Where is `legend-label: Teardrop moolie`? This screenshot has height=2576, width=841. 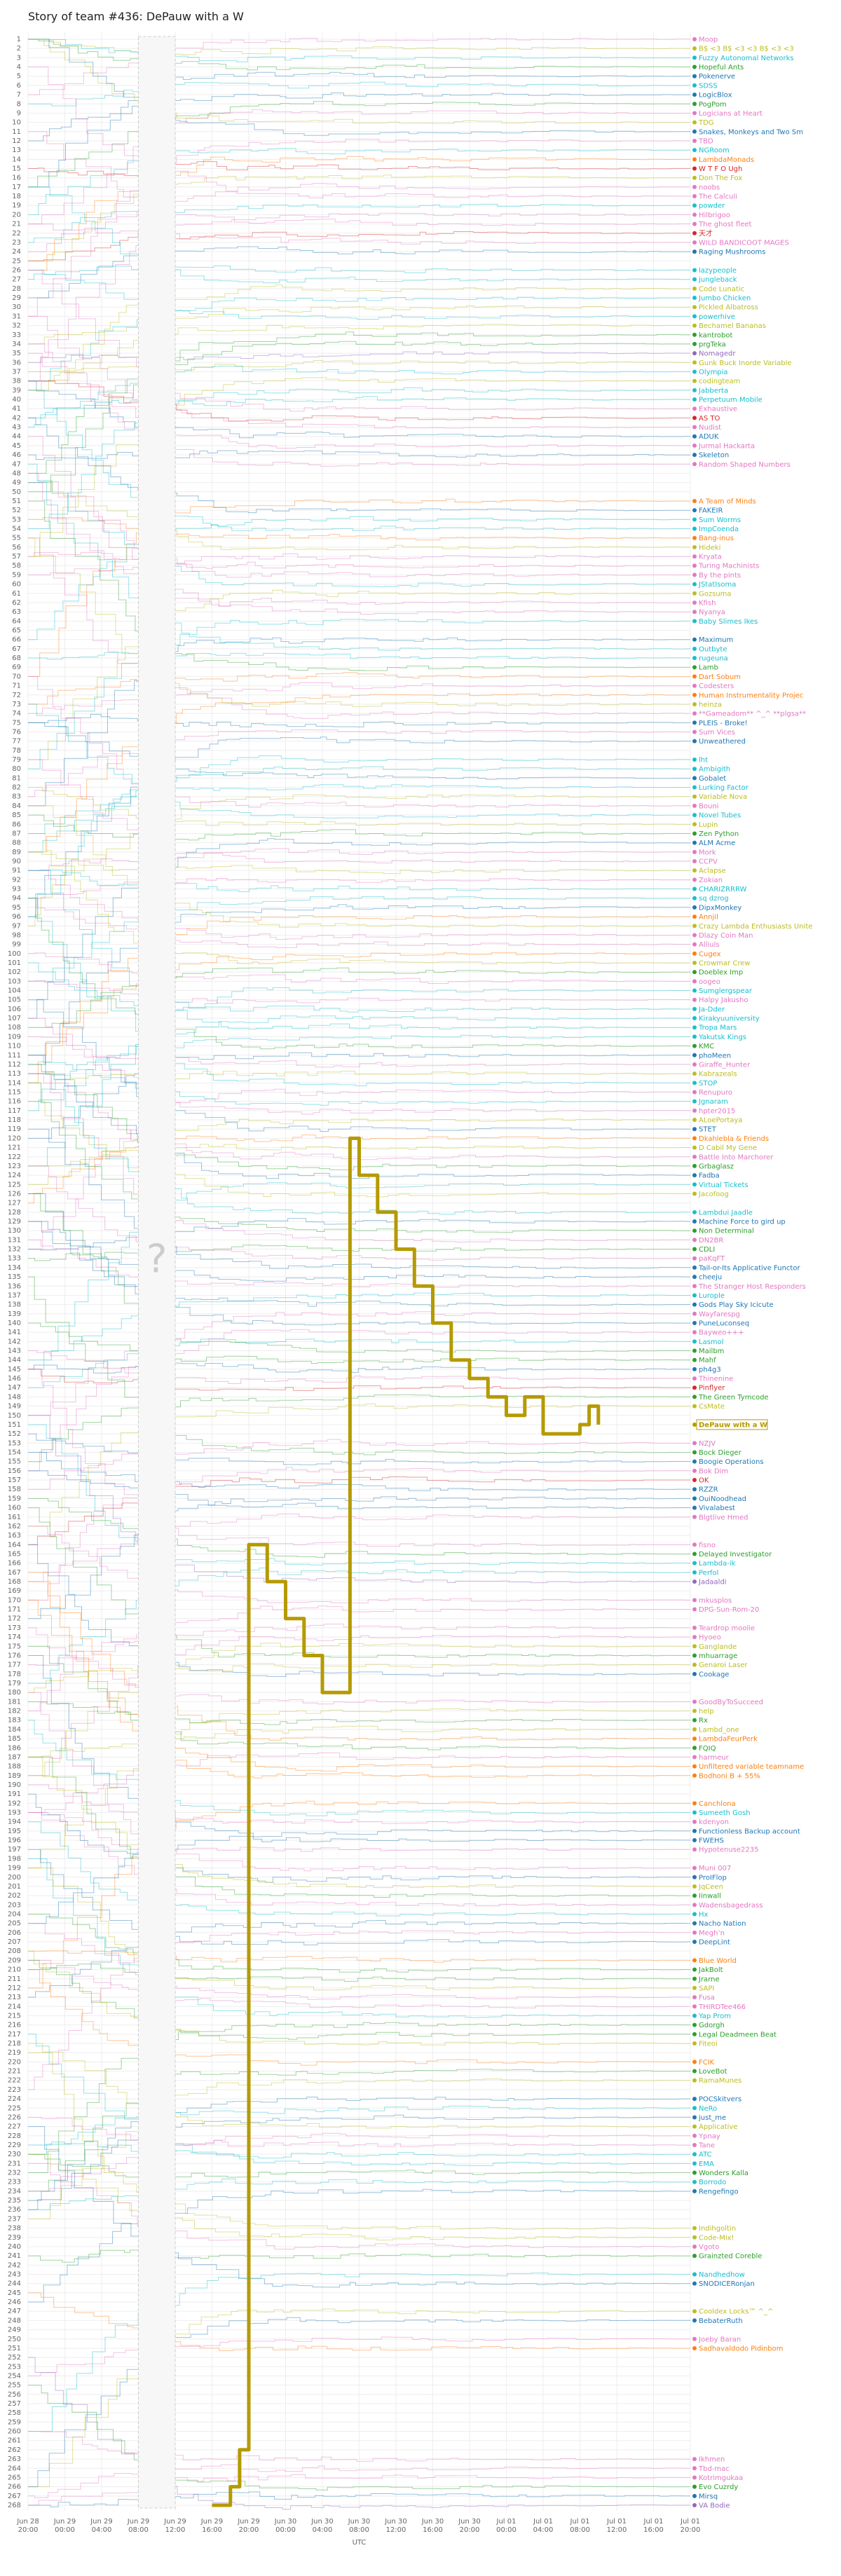 legend-label: Teardrop moolie is located at coordinates (726, 1628).